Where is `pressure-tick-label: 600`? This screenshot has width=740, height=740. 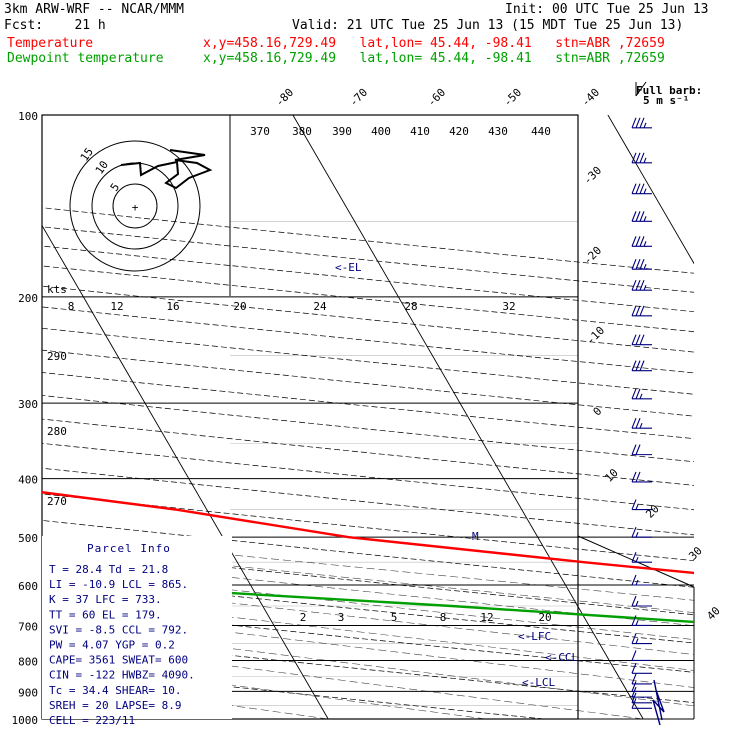 pressure-tick-label: 600 is located at coordinates (28, 586).